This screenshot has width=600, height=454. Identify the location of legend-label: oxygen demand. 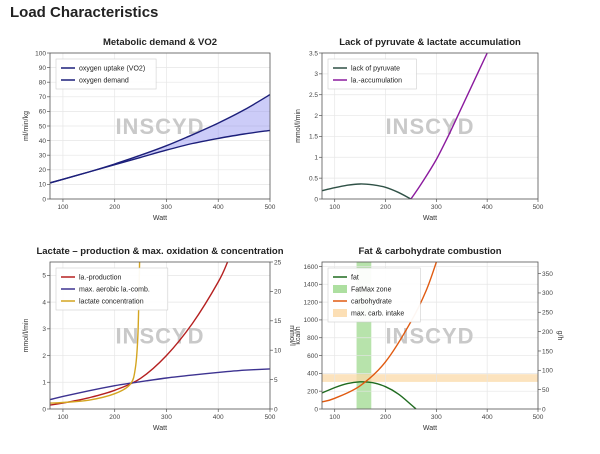
(104, 80).